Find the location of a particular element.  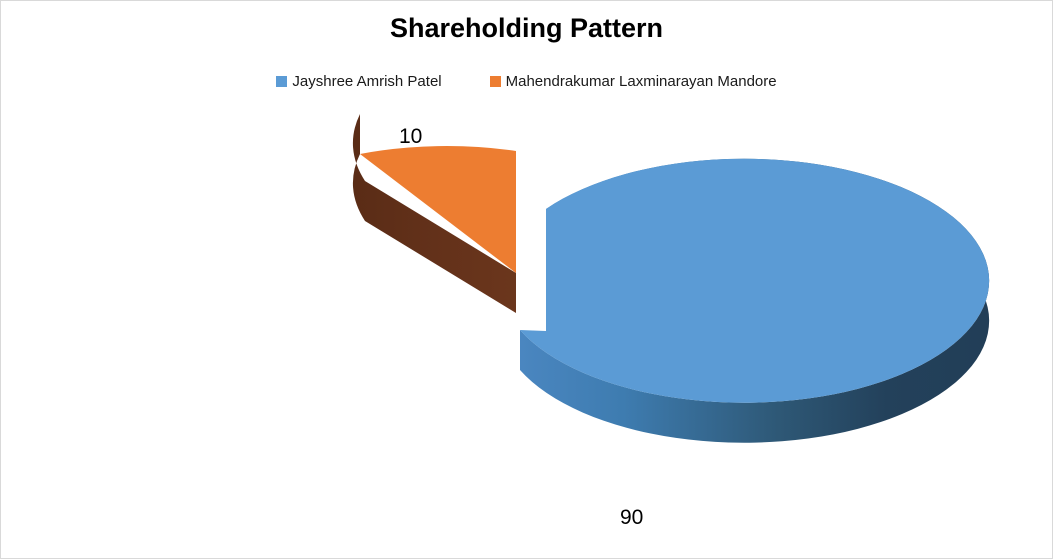

legend-label-mahendrakumar-laxminarayan-mandore: Mahendrakumar Laxminarayan Mandore is located at coordinates (641, 81).